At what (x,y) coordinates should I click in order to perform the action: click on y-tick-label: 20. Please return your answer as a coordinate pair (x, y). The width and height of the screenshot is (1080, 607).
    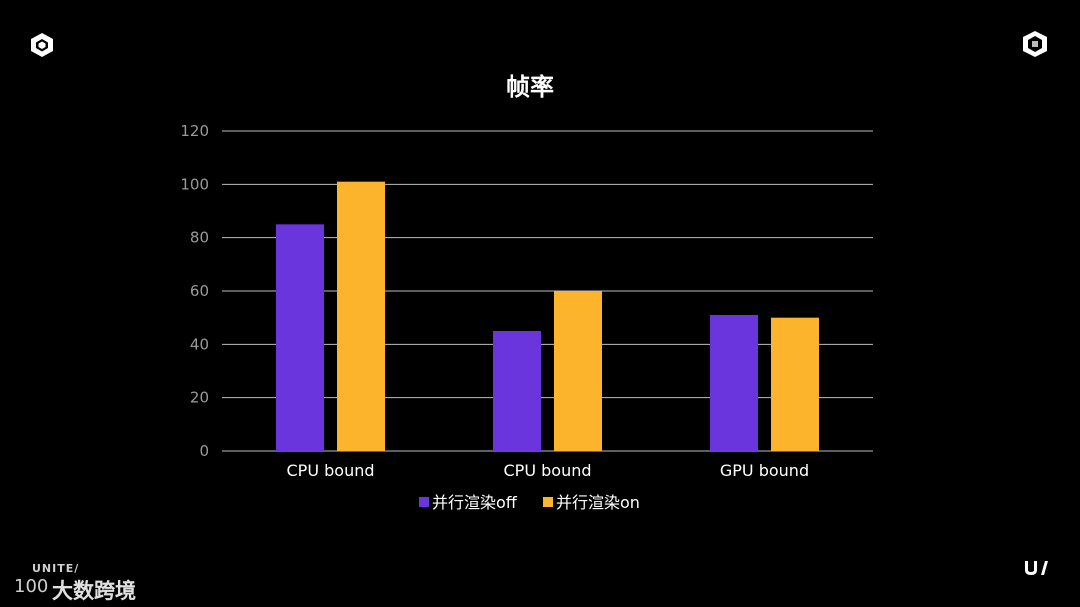
    Looking at the image, I should click on (199, 398).